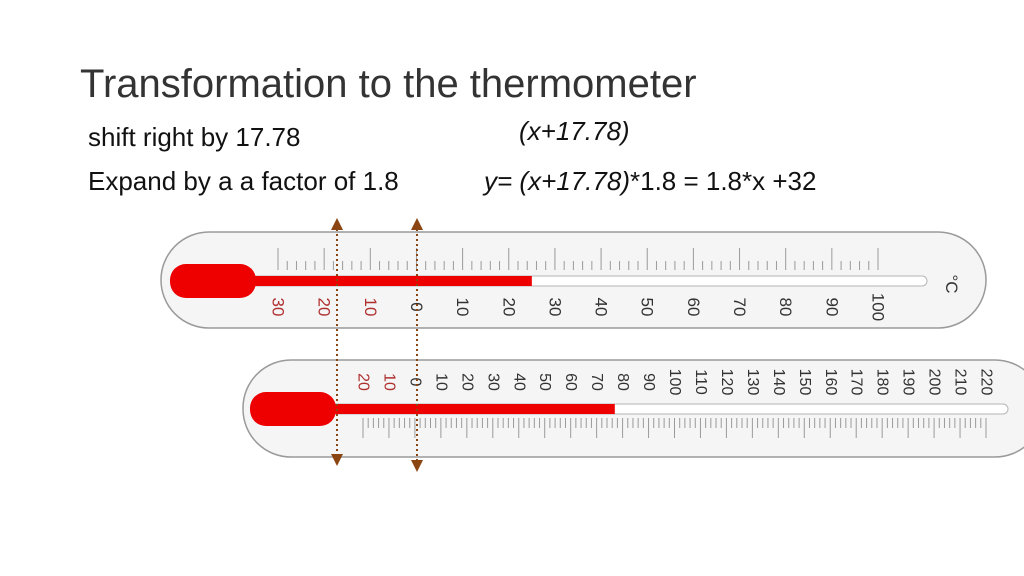 This screenshot has width=1024, height=576. Describe the element at coordinates (363, 382) in the screenshot. I see `fahrenheit-negative-label: 20` at that location.